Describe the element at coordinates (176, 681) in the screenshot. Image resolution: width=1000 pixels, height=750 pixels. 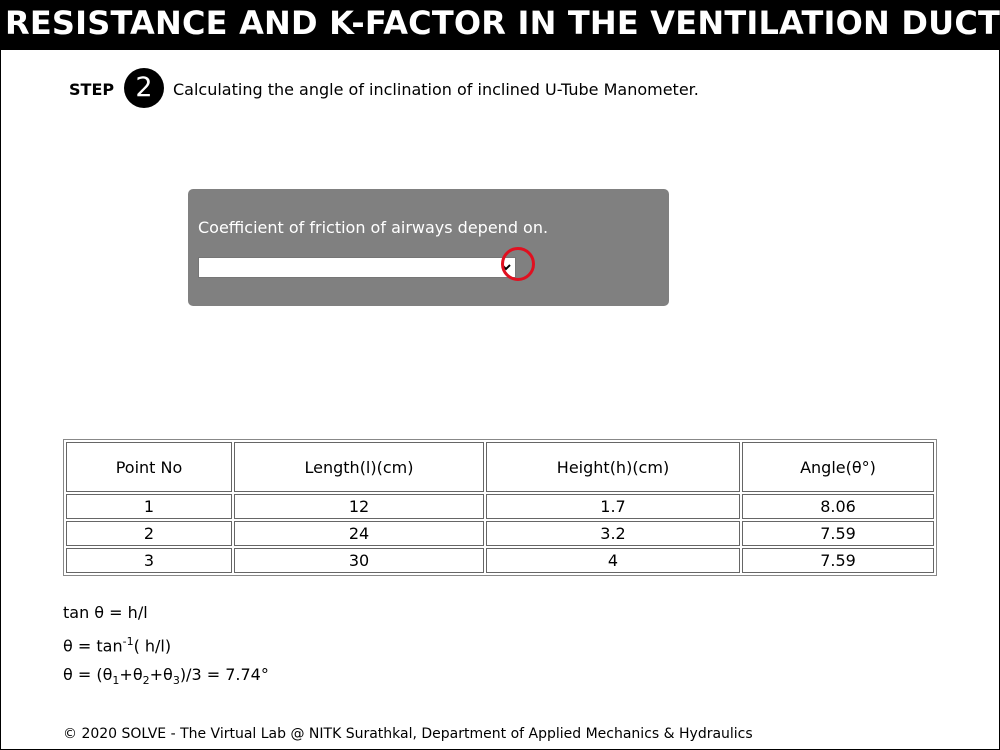
I see `formula-subscript: 3` at that location.